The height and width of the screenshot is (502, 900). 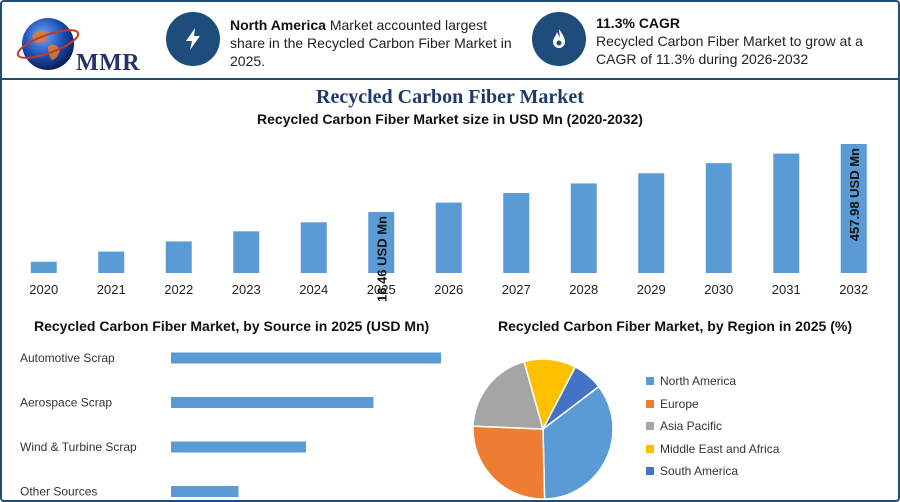 I want to click on legend-item: South America, so click(x=712, y=471).